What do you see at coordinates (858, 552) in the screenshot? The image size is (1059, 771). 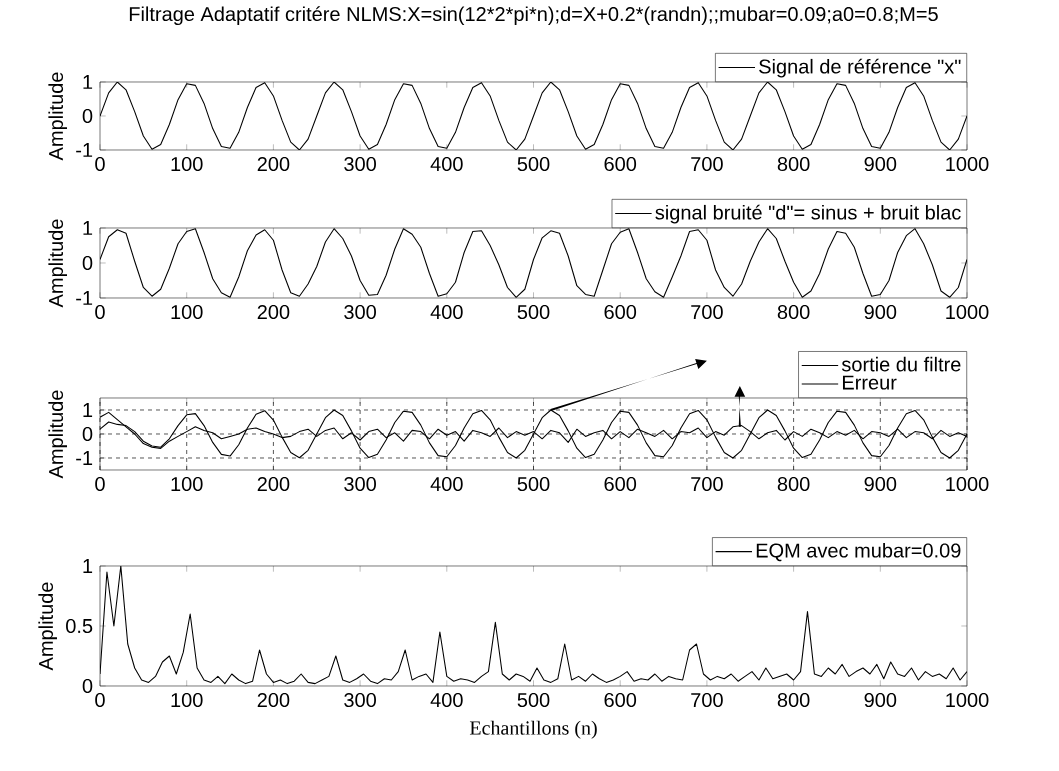 I see `legend-label: EQM avec mubar=0.09` at bounding box center [858, 552].